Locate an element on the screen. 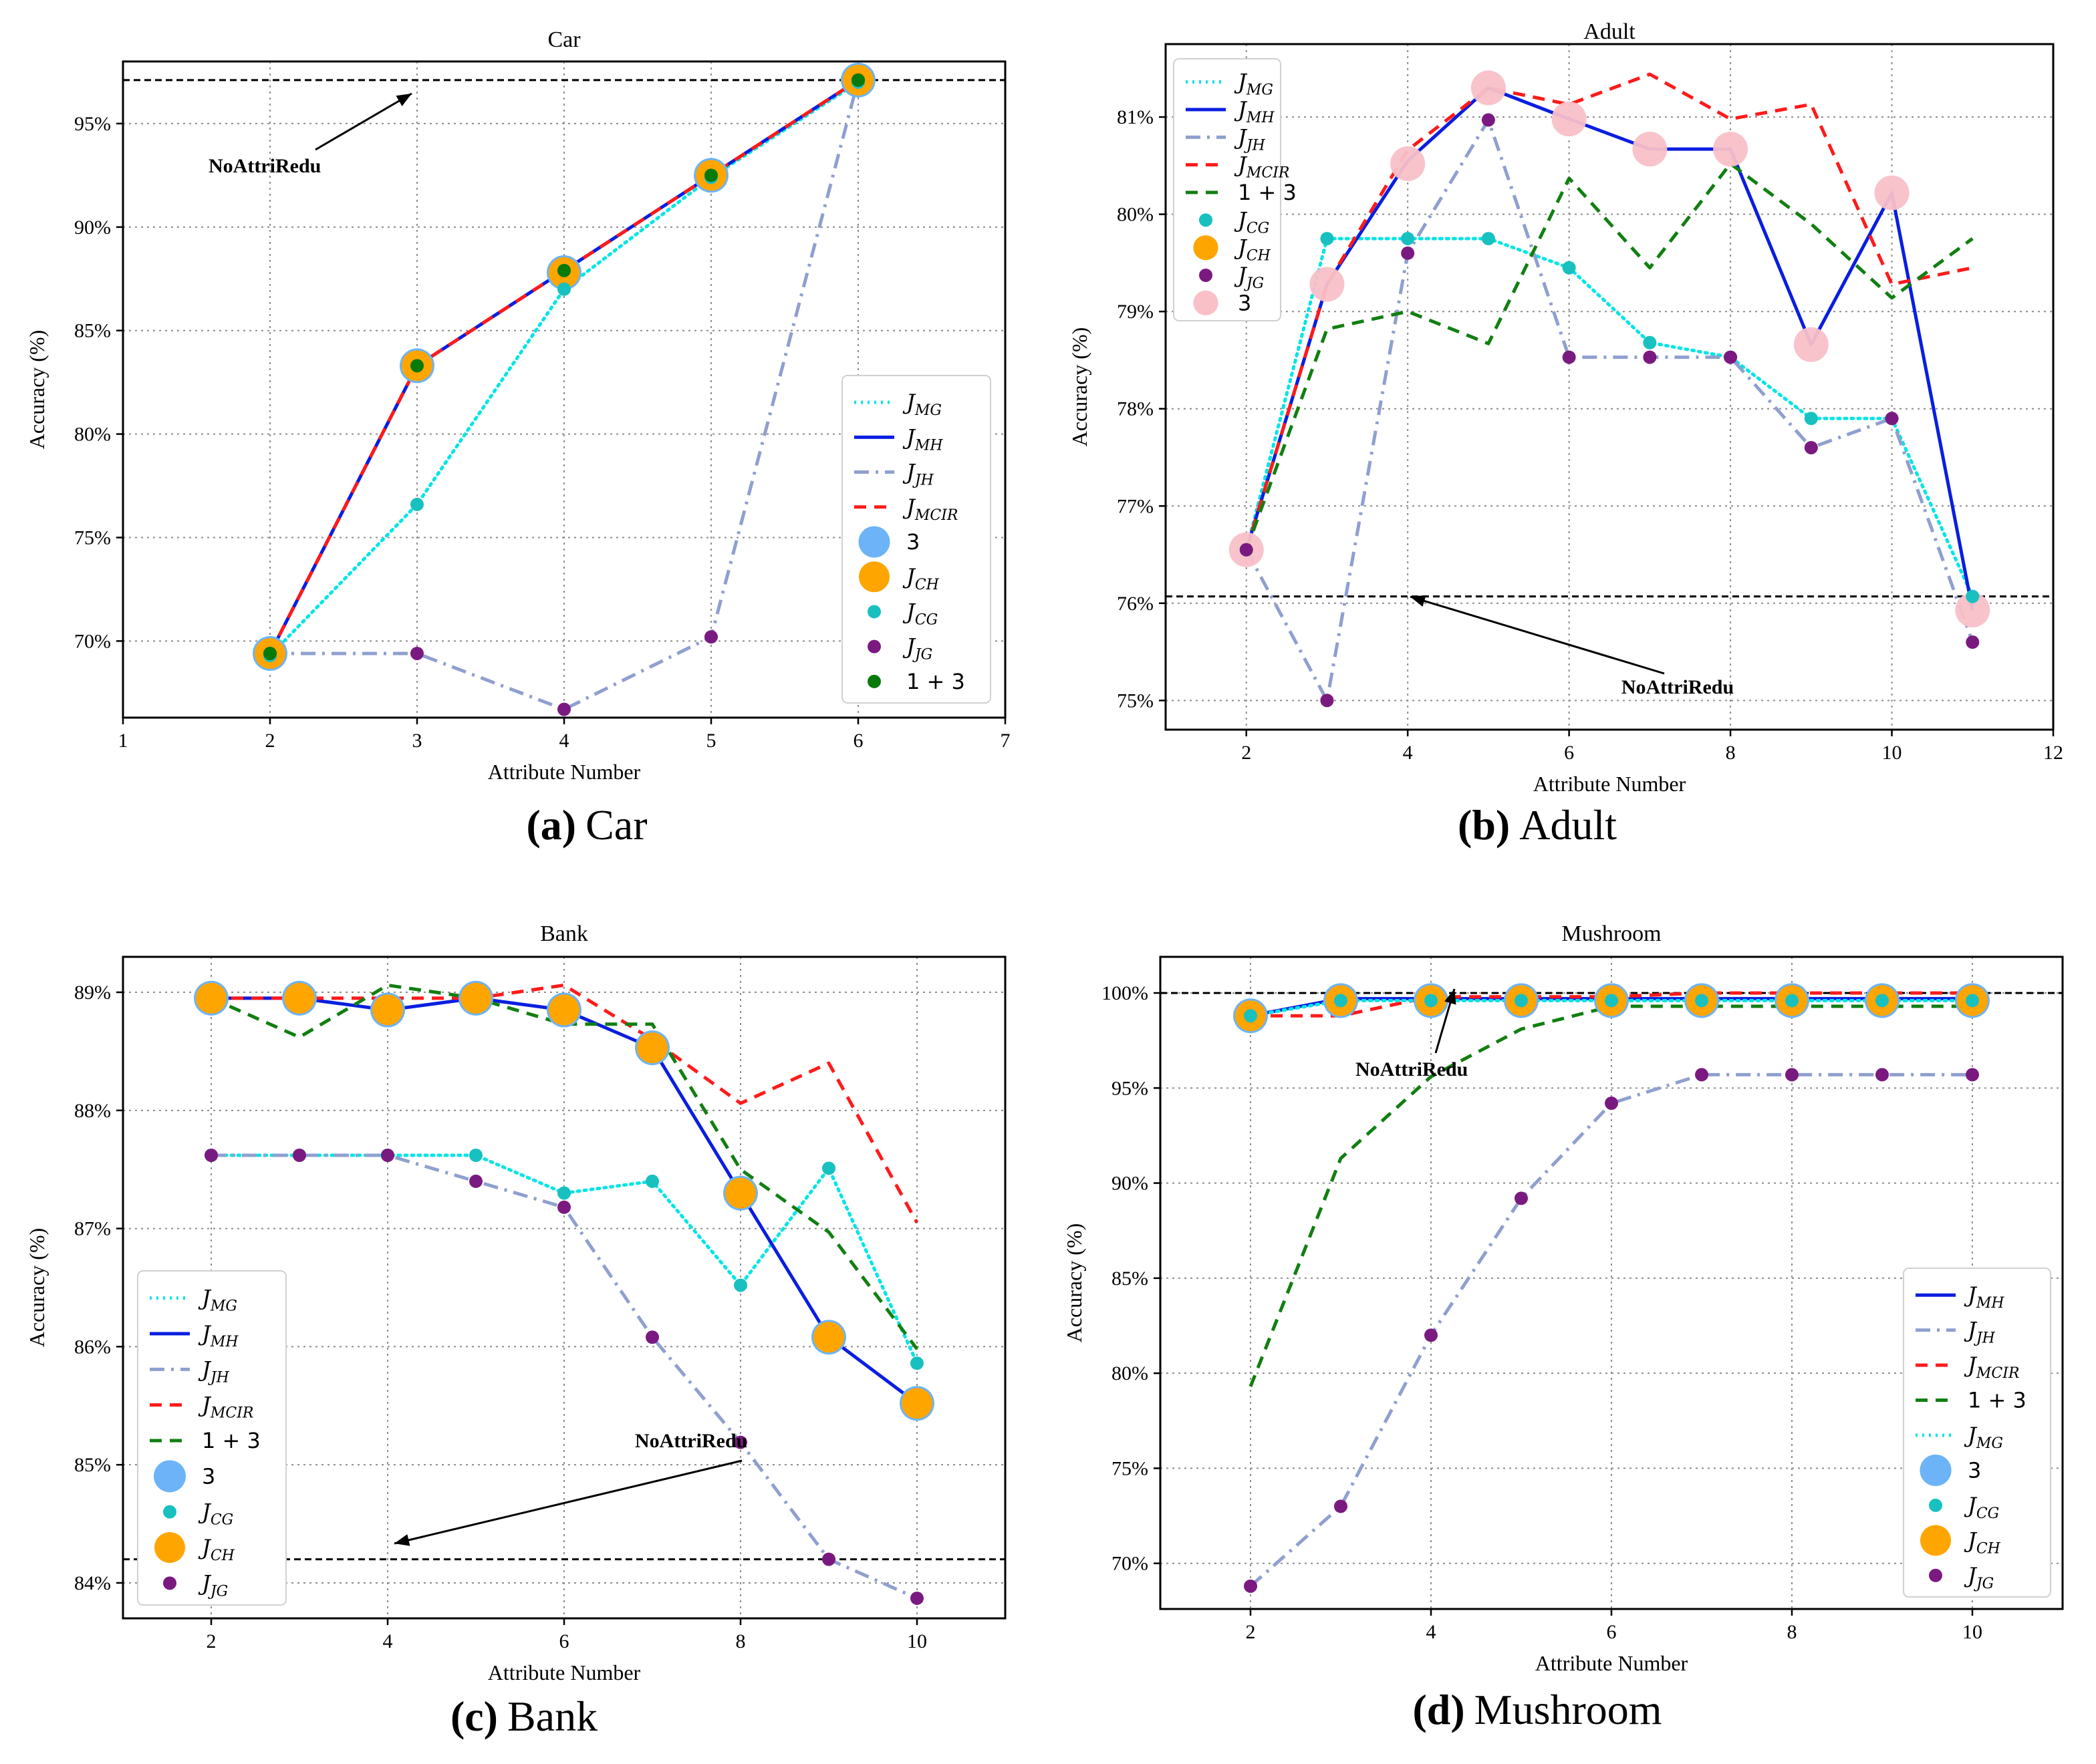 The width and height of the screenshot is (2096, 1764). legend-marker-jg is located at coordinates (1935, 1575).